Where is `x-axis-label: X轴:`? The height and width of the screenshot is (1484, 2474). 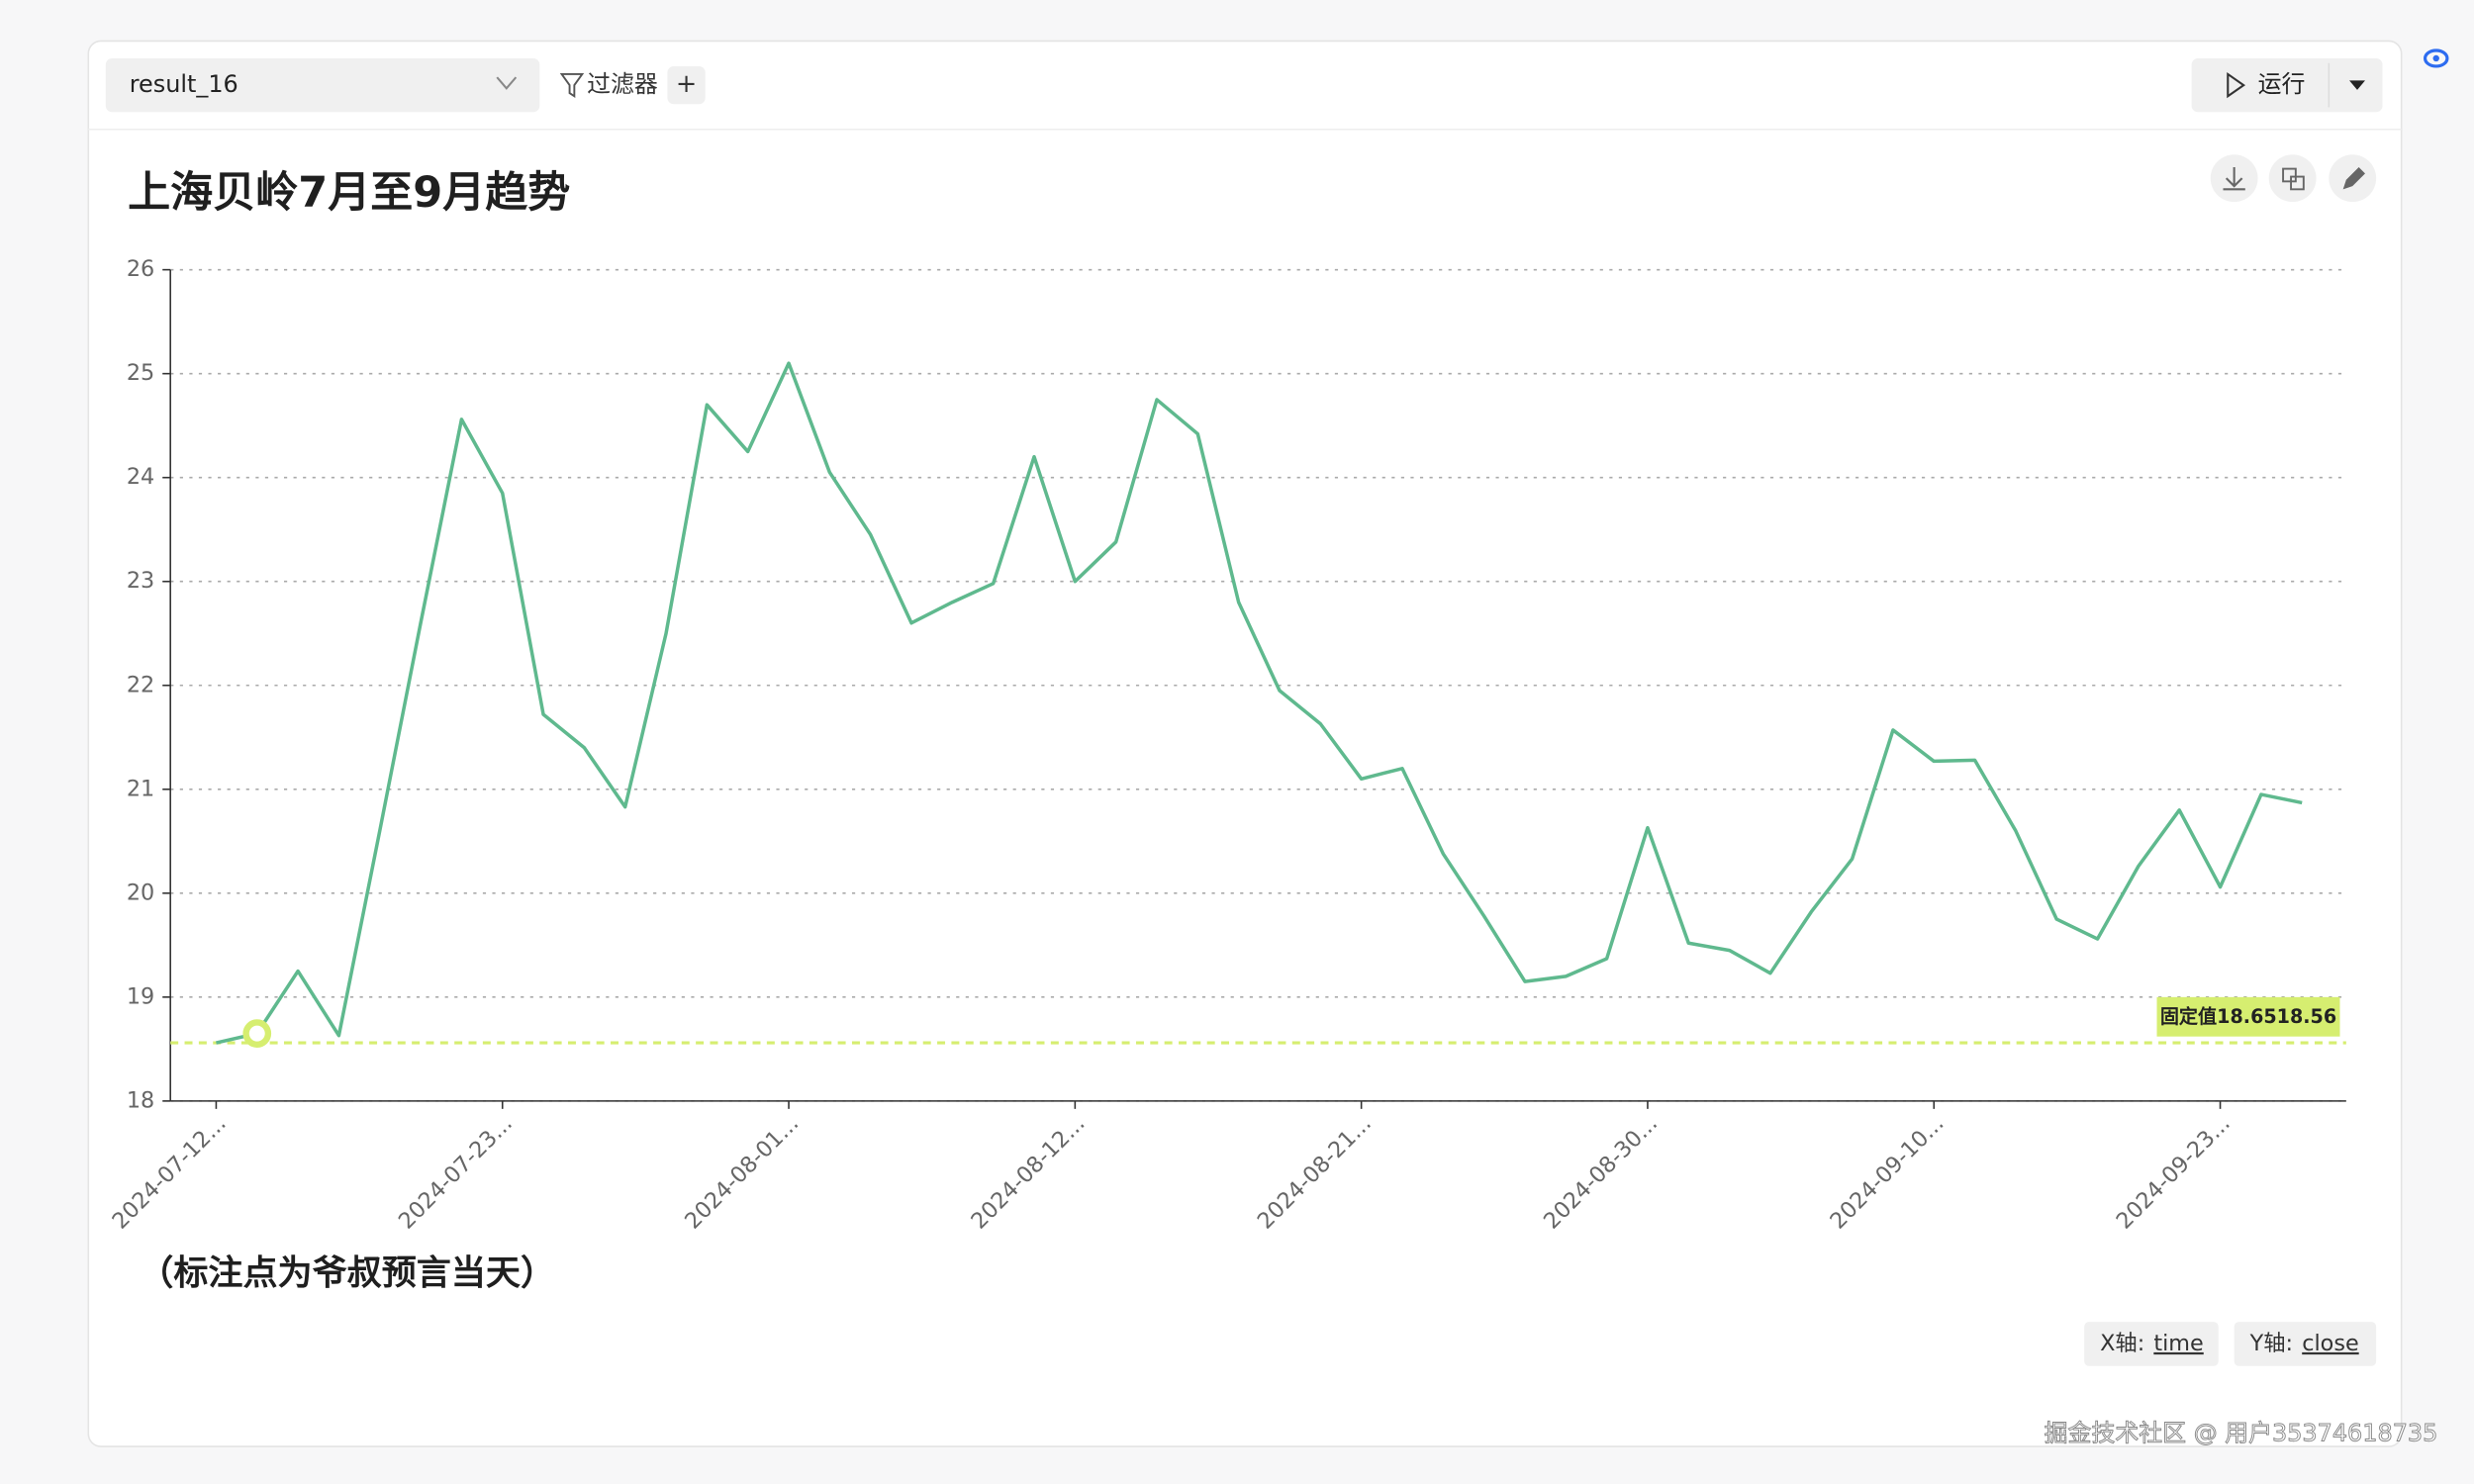
x-axis-label: X轴: is located at coordinates (2122, 1343).